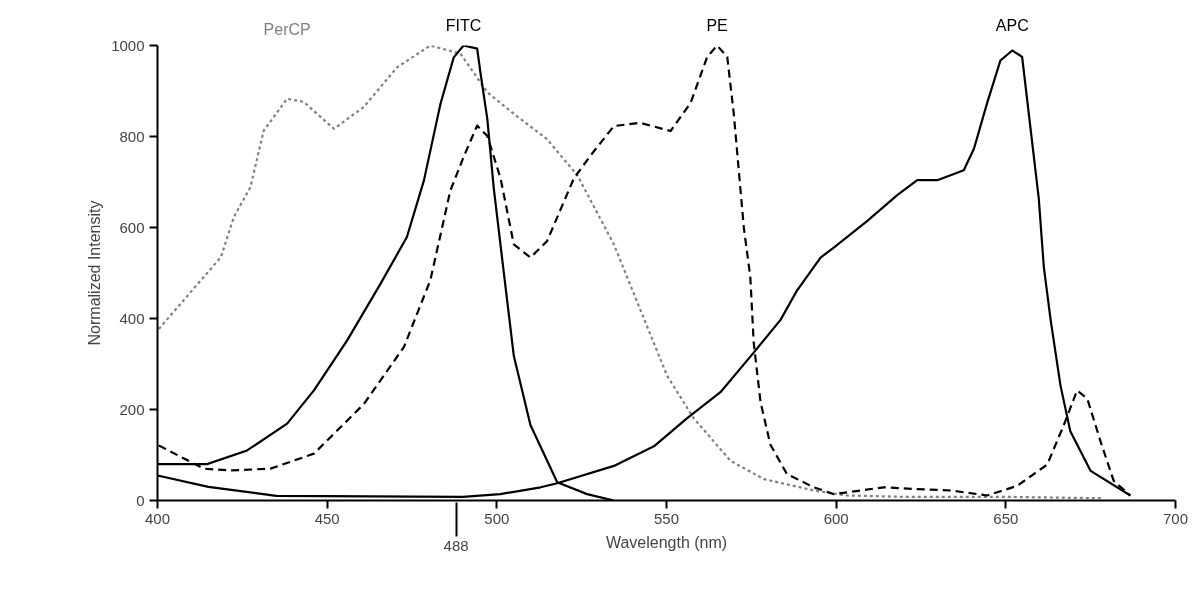 The image size is (1195, 593). I want to click on series-label: PE, so click(717, 25).